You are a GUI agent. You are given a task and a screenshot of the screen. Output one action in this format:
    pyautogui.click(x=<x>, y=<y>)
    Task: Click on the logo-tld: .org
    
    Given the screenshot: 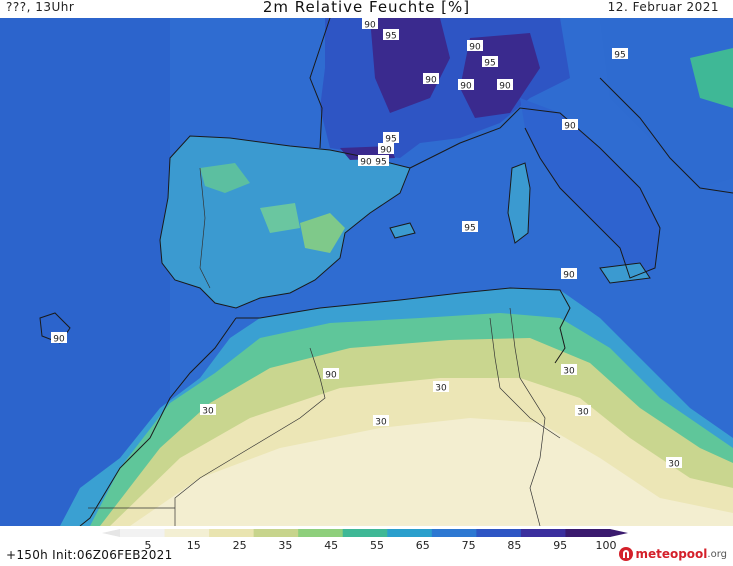 What is the action you would take?
    pyautogui.click(x=717, y=554)
    